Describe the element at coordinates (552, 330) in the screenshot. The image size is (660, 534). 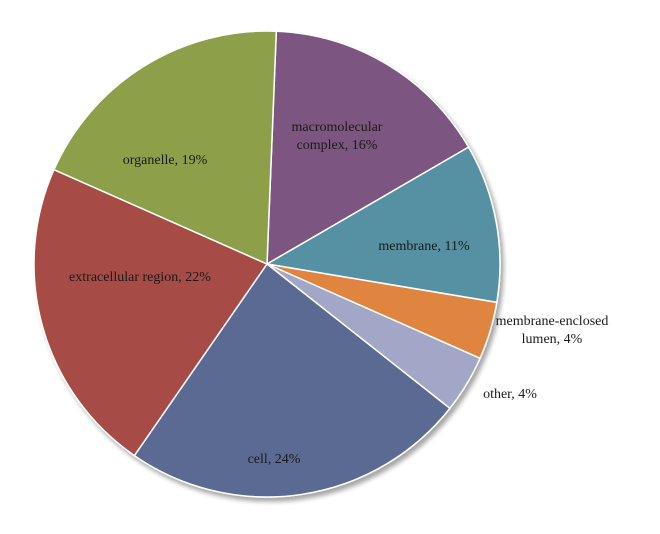
I see `pie-label-membrane-enclosed-lumen: membrane-enclosed lumen, 4%` at that location.